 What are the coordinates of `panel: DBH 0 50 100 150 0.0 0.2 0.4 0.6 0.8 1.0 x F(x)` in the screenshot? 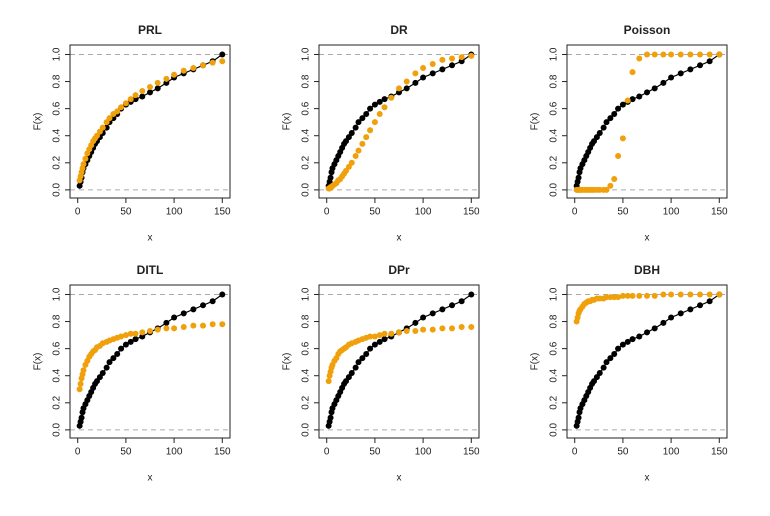 It's located at (629, 373).